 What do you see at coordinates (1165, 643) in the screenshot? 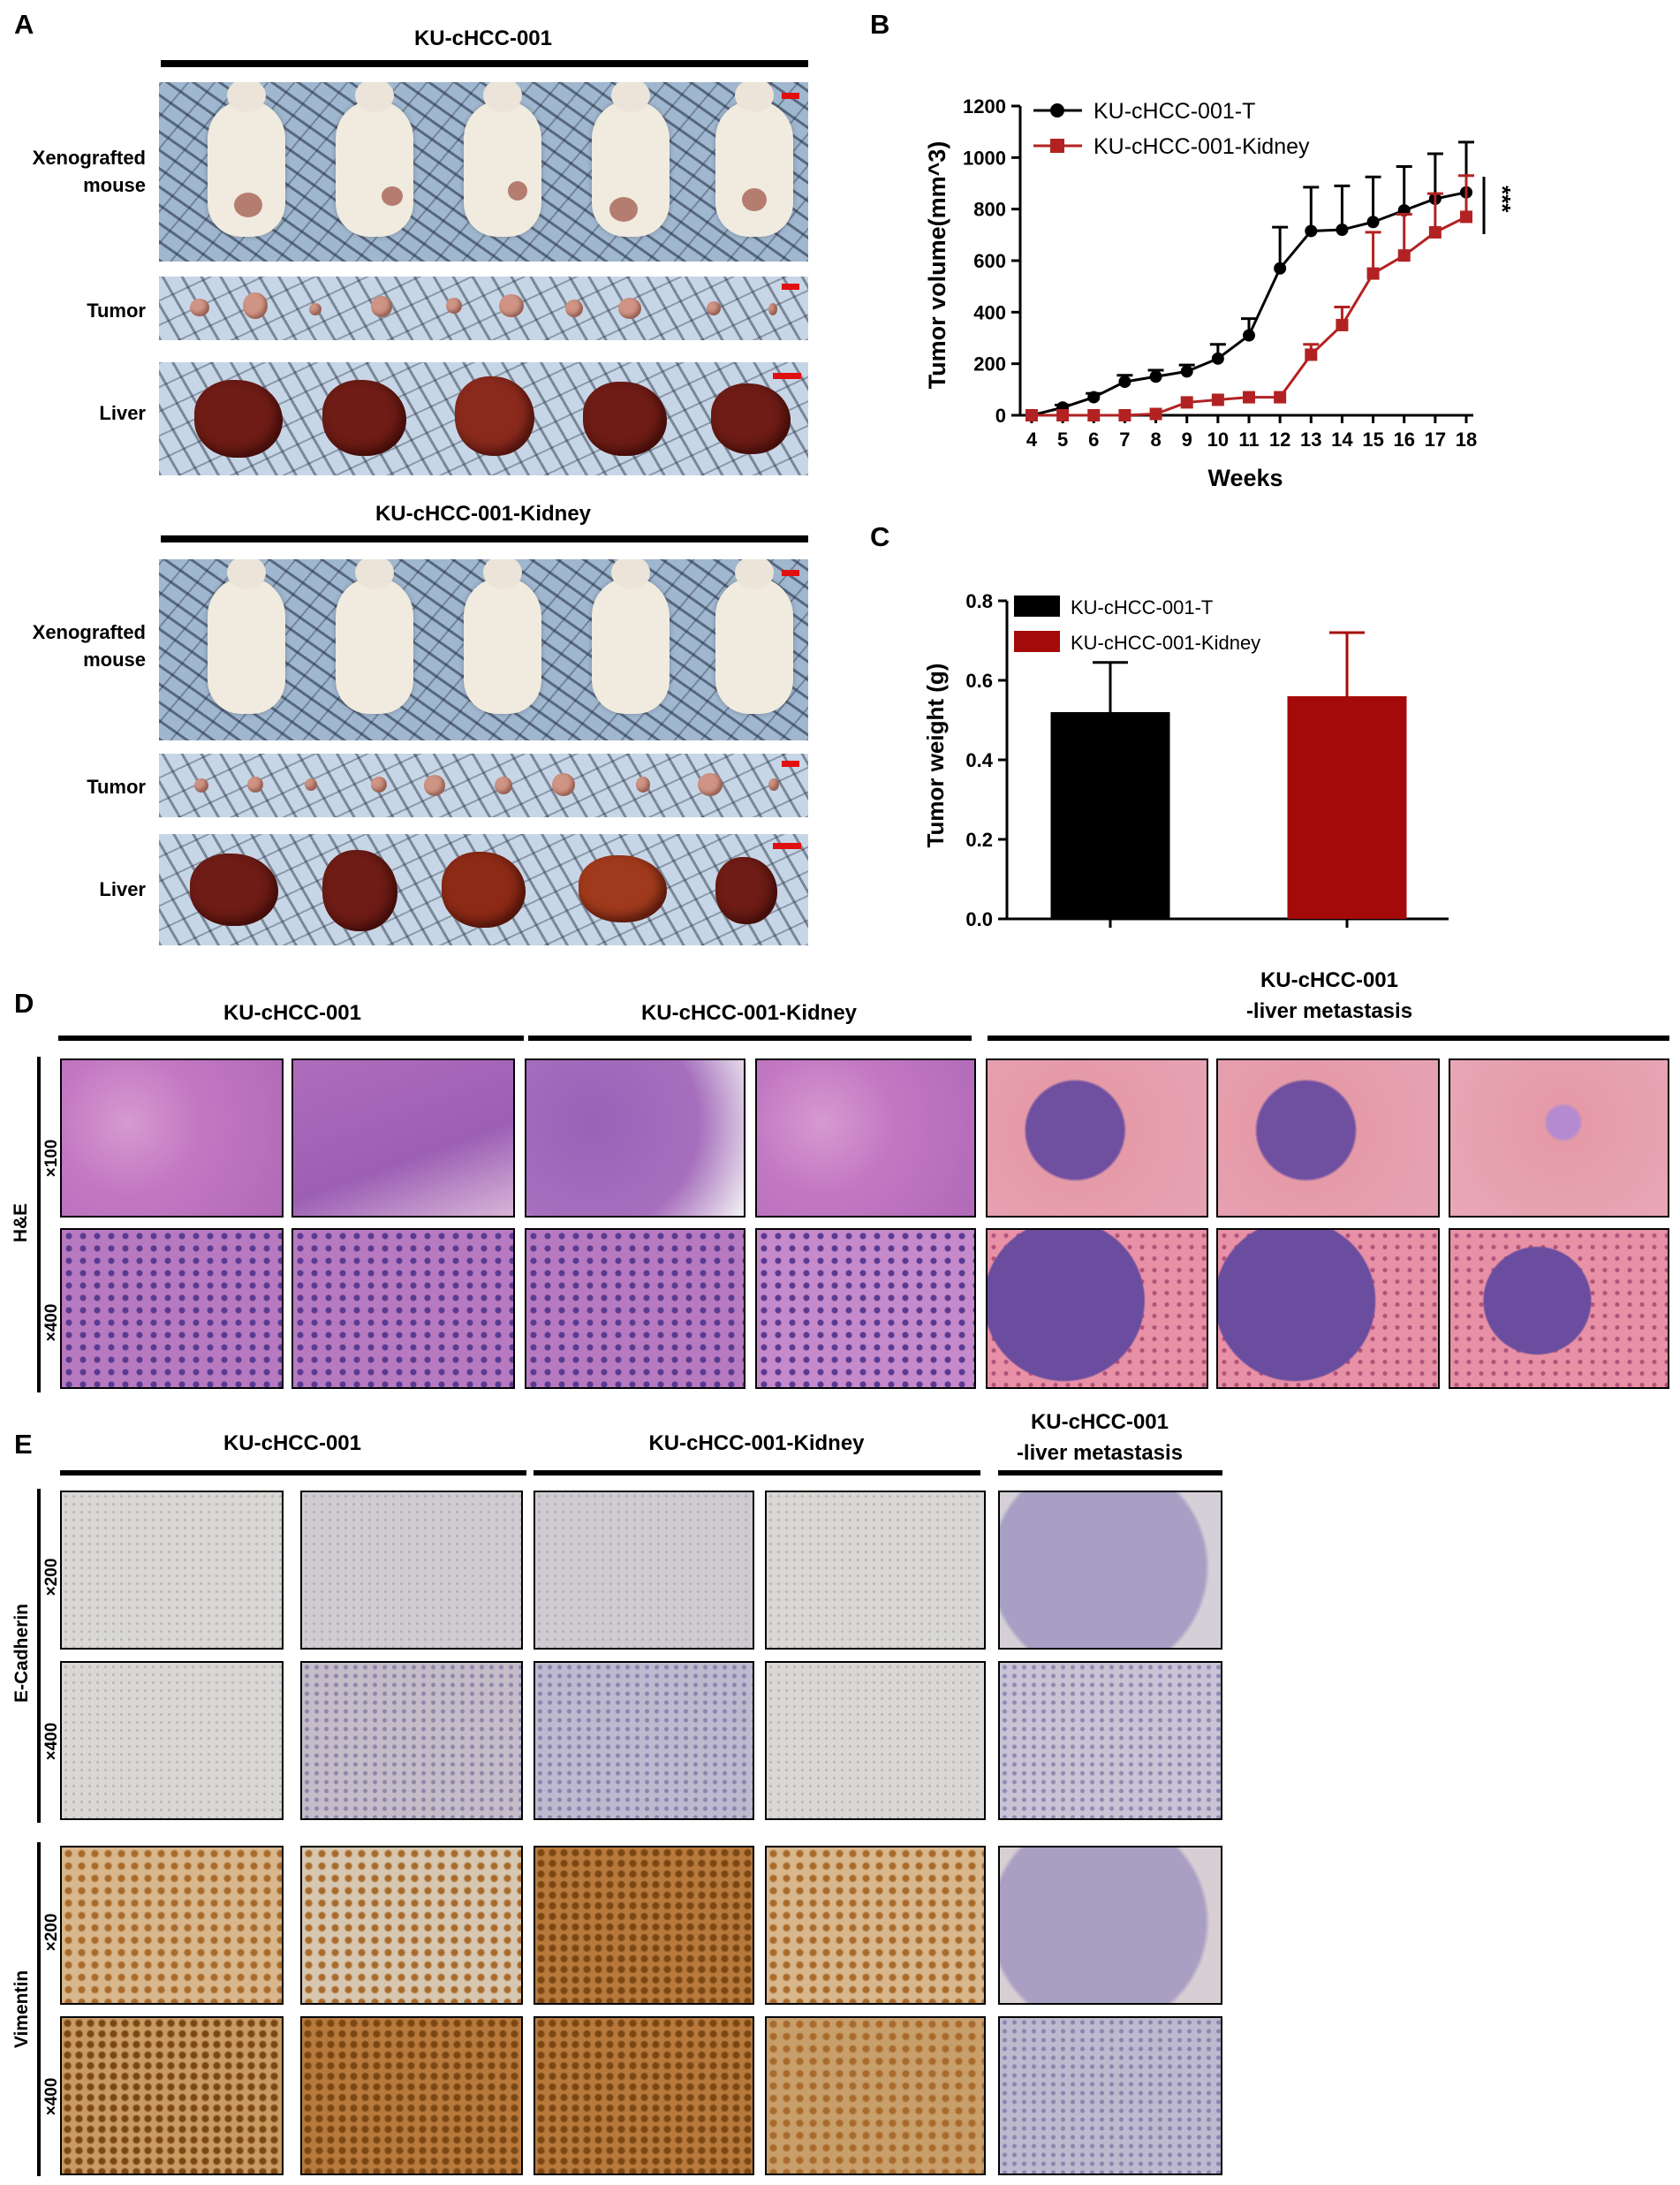
I see `legend-label: KU-cHCC-001-Kidney` at bounding box center [1165, 643].